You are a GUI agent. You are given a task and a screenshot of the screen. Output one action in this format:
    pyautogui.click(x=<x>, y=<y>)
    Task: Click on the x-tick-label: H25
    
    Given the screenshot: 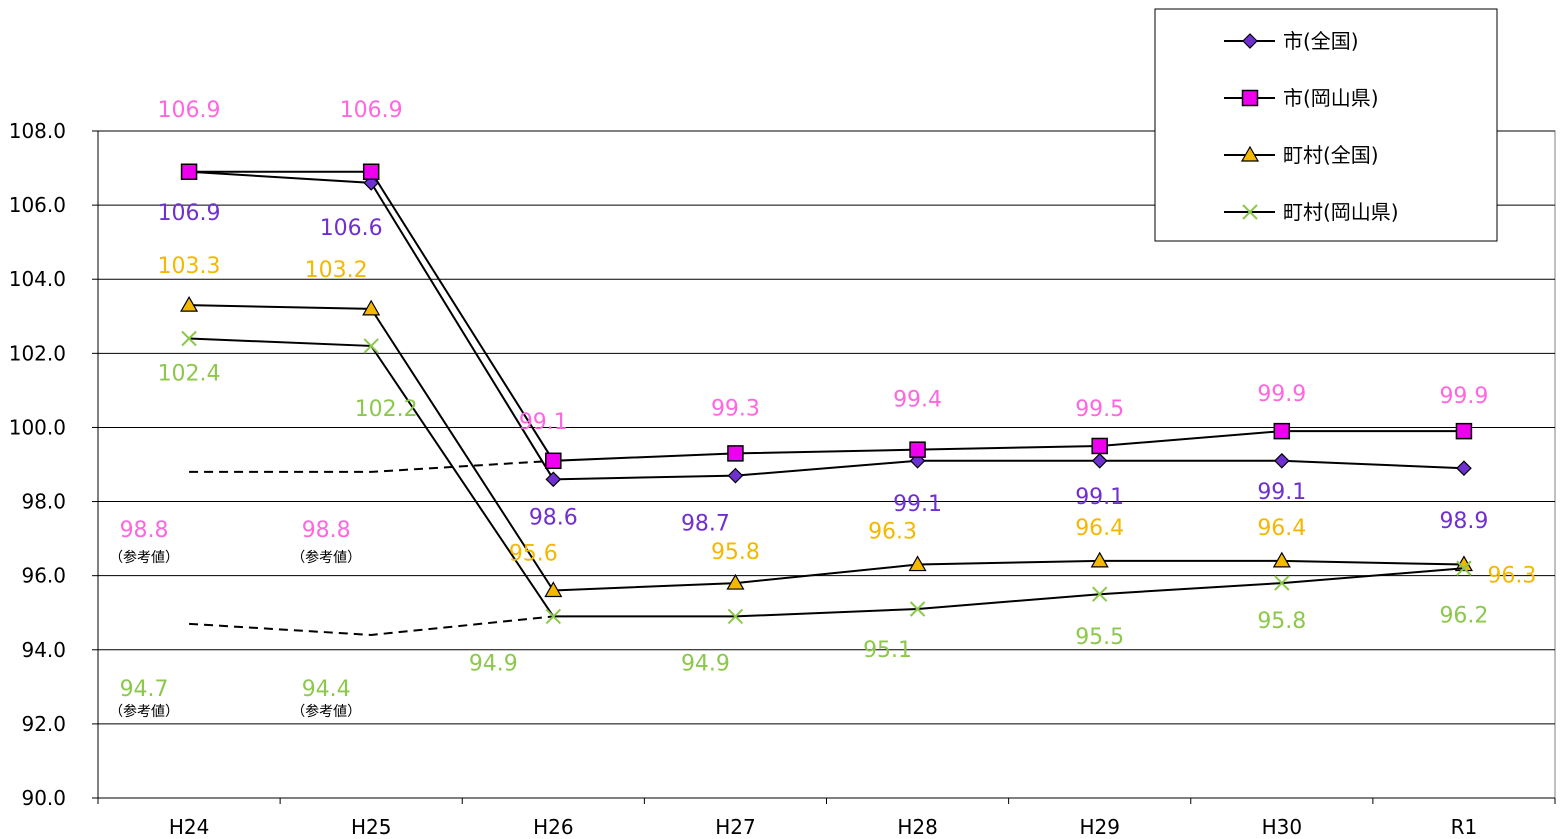 What is the action you would take?
    pyautogui.click(x=371, y=827)
    